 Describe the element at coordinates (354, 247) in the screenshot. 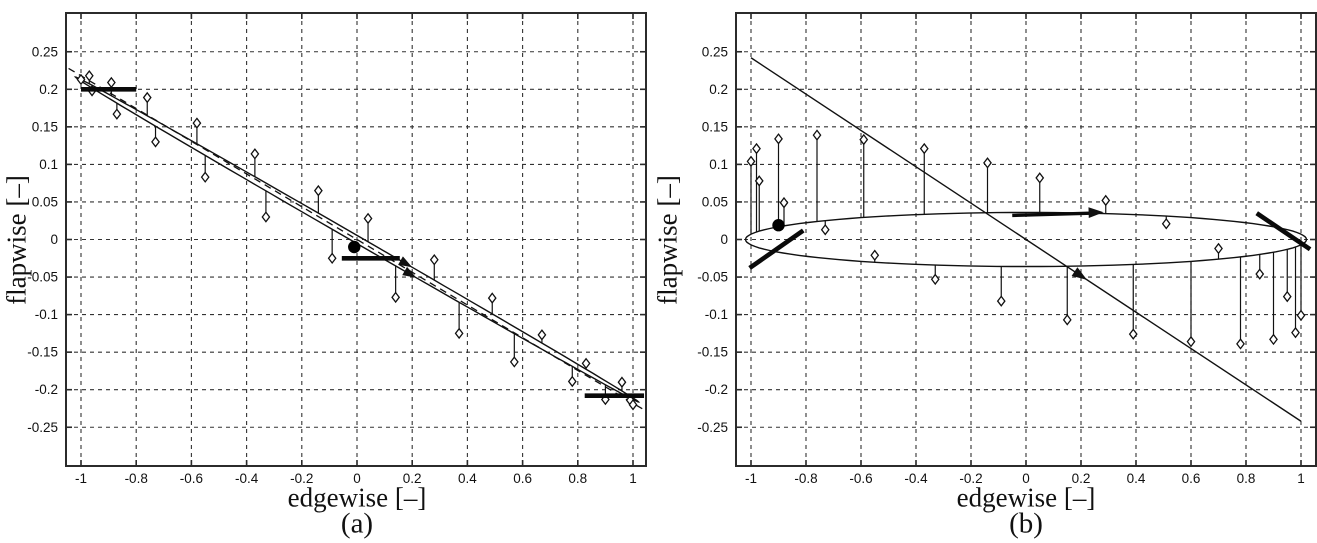

I see `marked-point-a` at that location.